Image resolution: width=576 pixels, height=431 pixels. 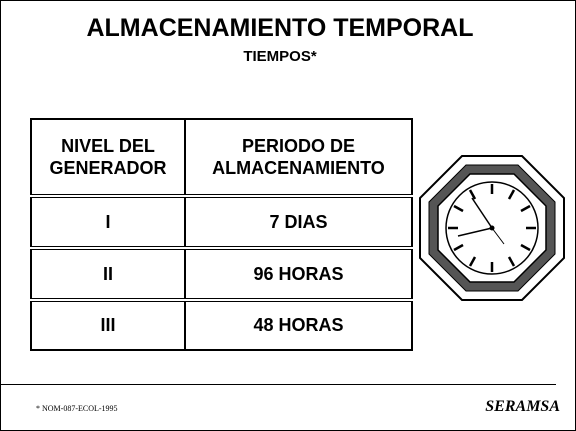 What do you see at coordinates (108, 157) in the screenshot?
I see `column-header: NIVEL DEL GENERADOR` at bounding box center [108, 157].